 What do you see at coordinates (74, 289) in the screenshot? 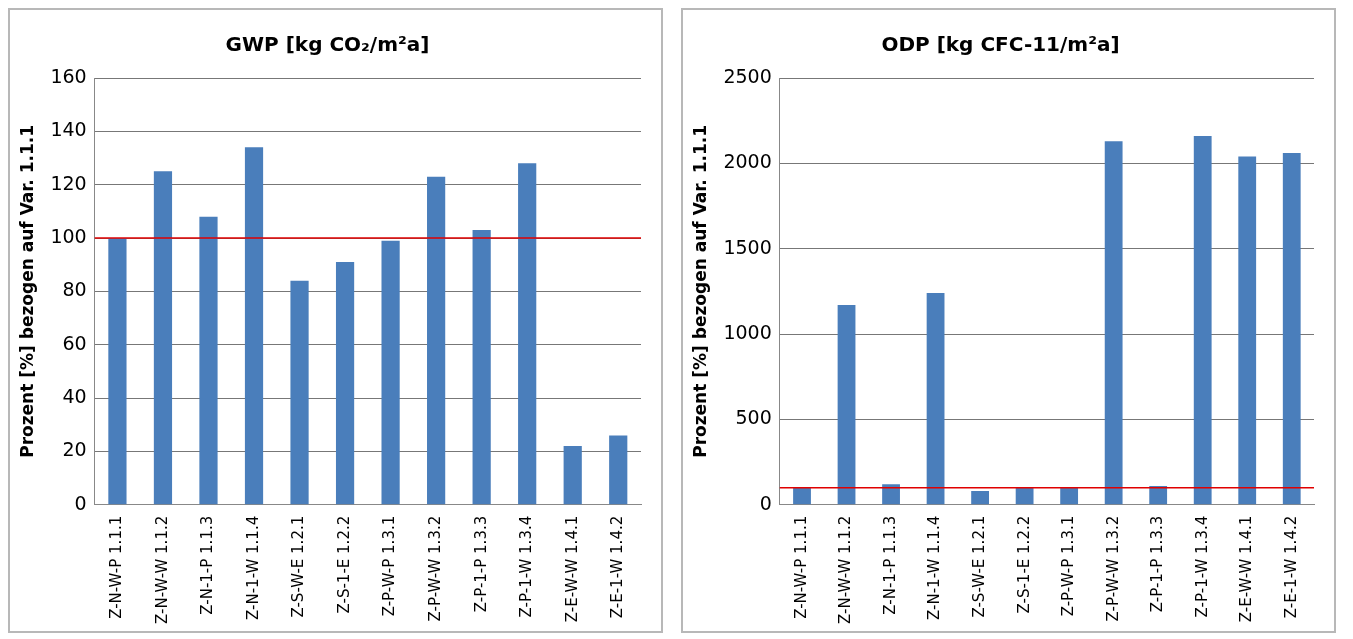
I see `y-tick-label: 80` at bounding box center [74, 289].